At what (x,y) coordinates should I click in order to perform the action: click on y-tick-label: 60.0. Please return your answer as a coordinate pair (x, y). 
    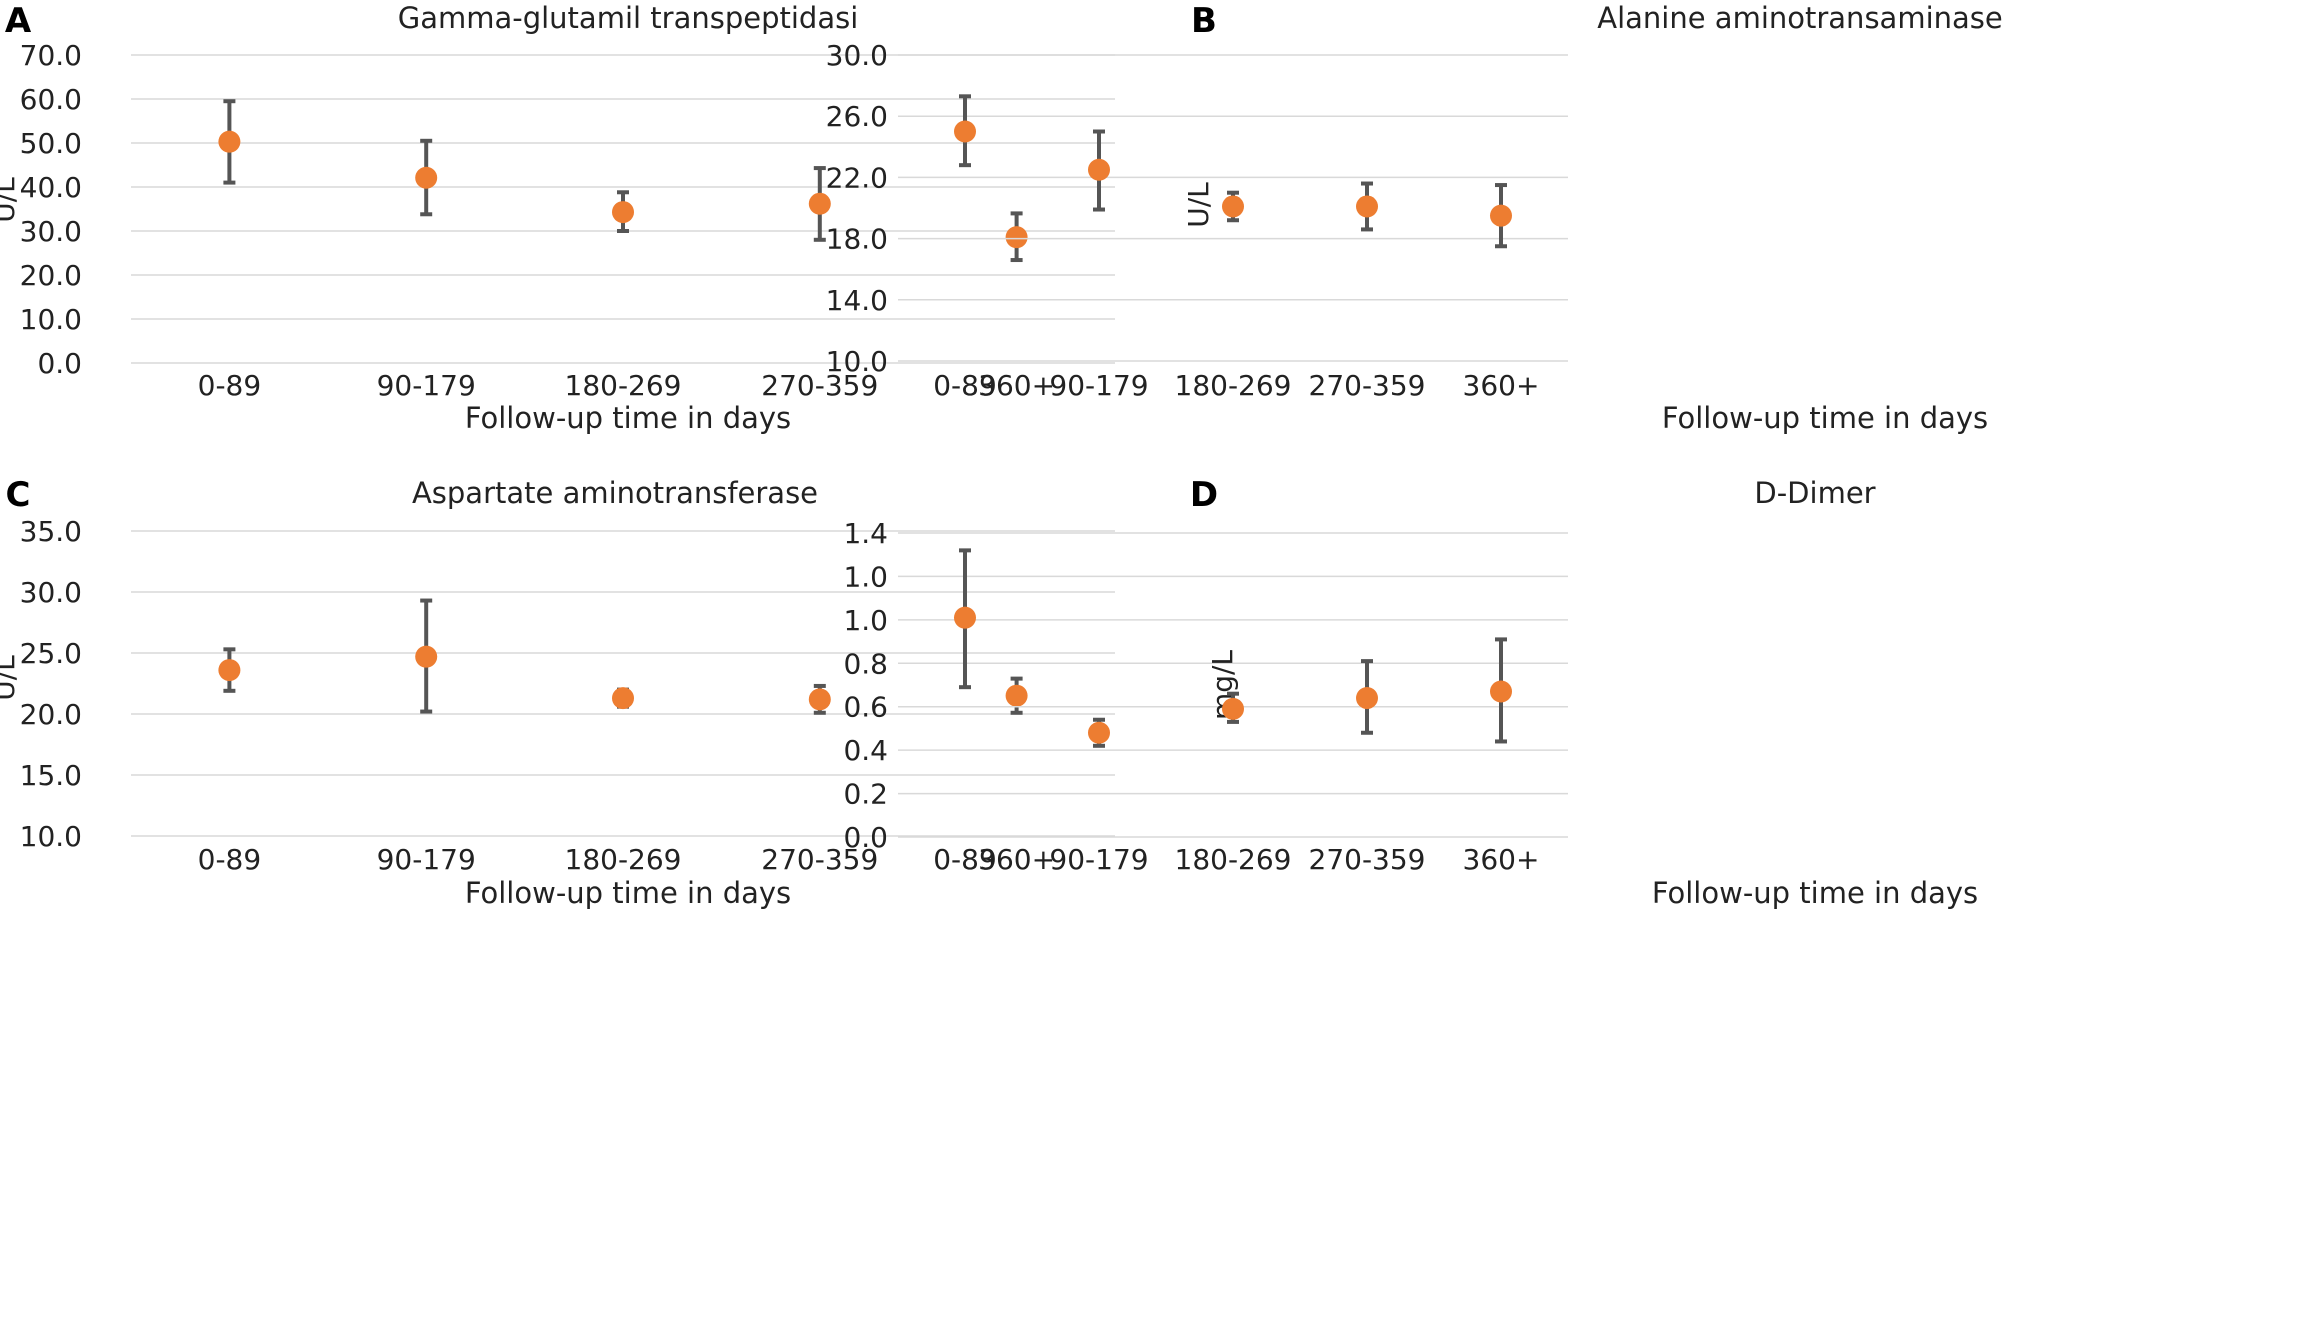
    Looking at the image, I should click on (51, 99).